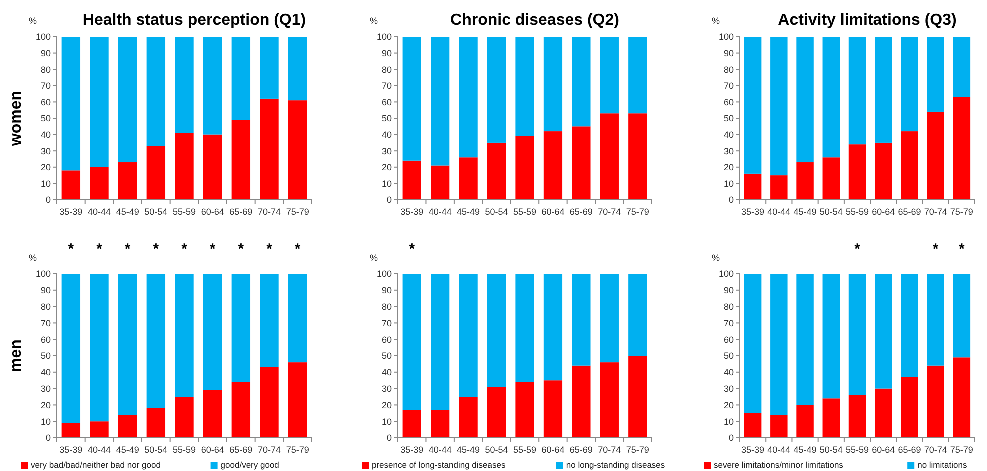 Image resolution: width=987 pixels, height=471 pixels. Describe the element at coordinates (726, 37) in the screenshot. I see `y-tick-label: 100` at that location.